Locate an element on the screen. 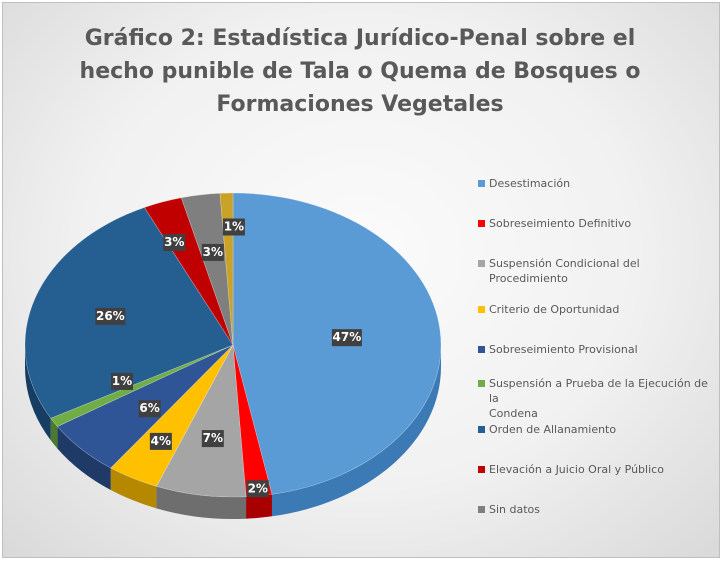 Image resolution: width=724 pixels, height=565 pixels. legend-item: Sin datos is located at coordinates (596, 509).